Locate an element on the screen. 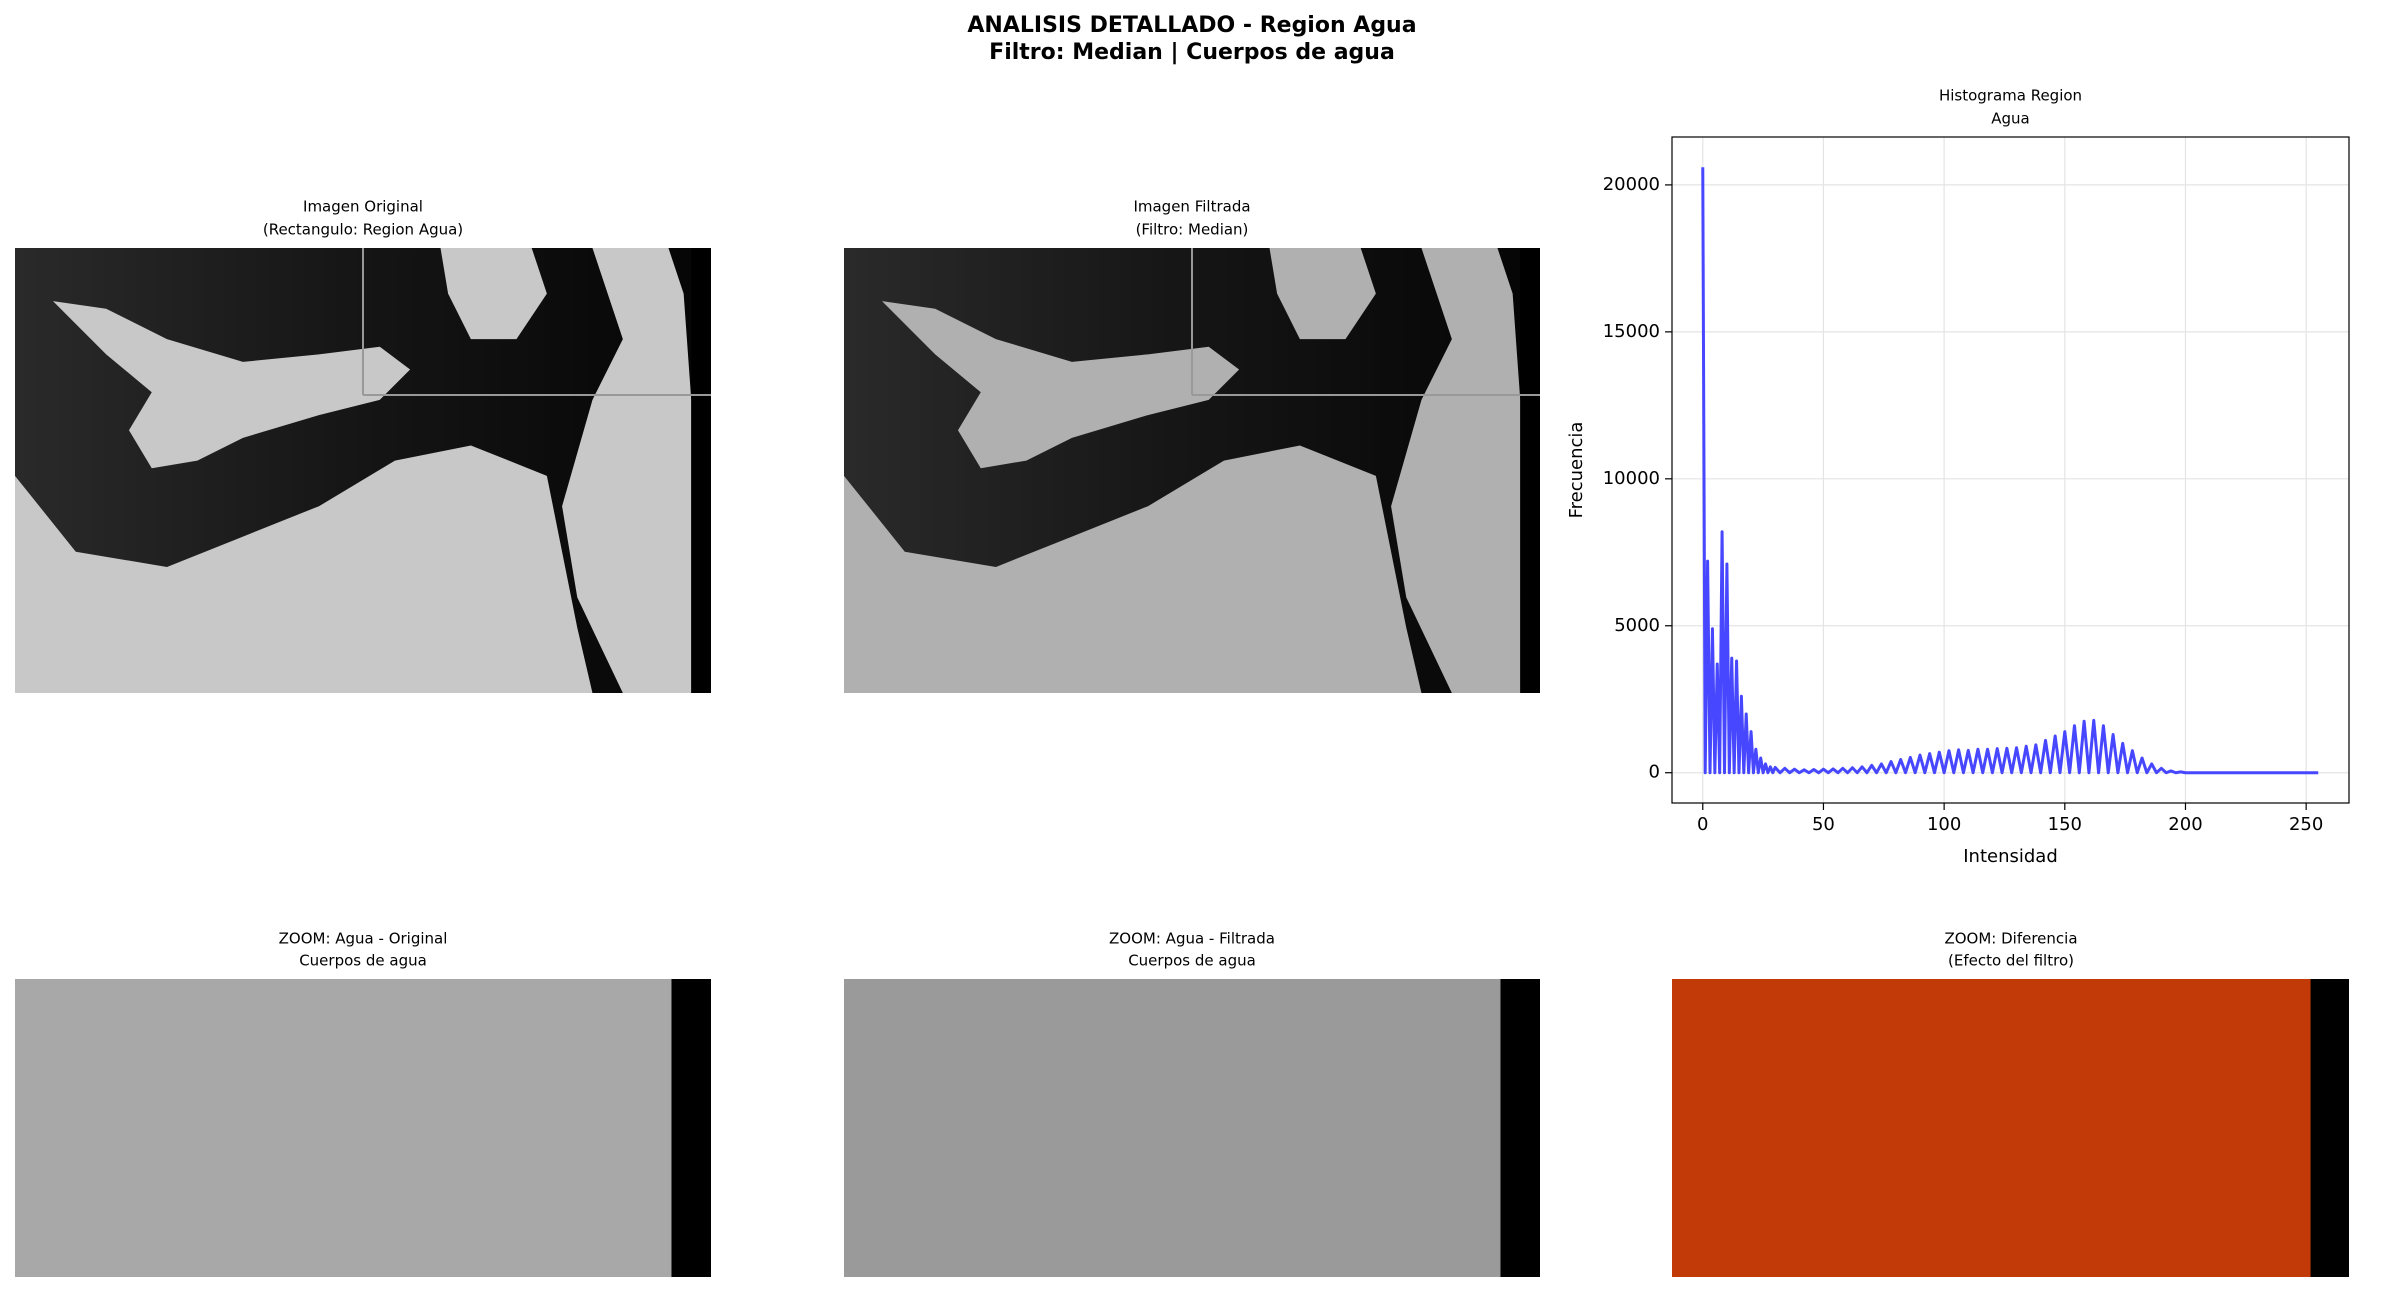 The height and width of the screenshot is (1292, 2384). panel-title: ZOOM: Agua - Original is located at coordinates (363, 939).